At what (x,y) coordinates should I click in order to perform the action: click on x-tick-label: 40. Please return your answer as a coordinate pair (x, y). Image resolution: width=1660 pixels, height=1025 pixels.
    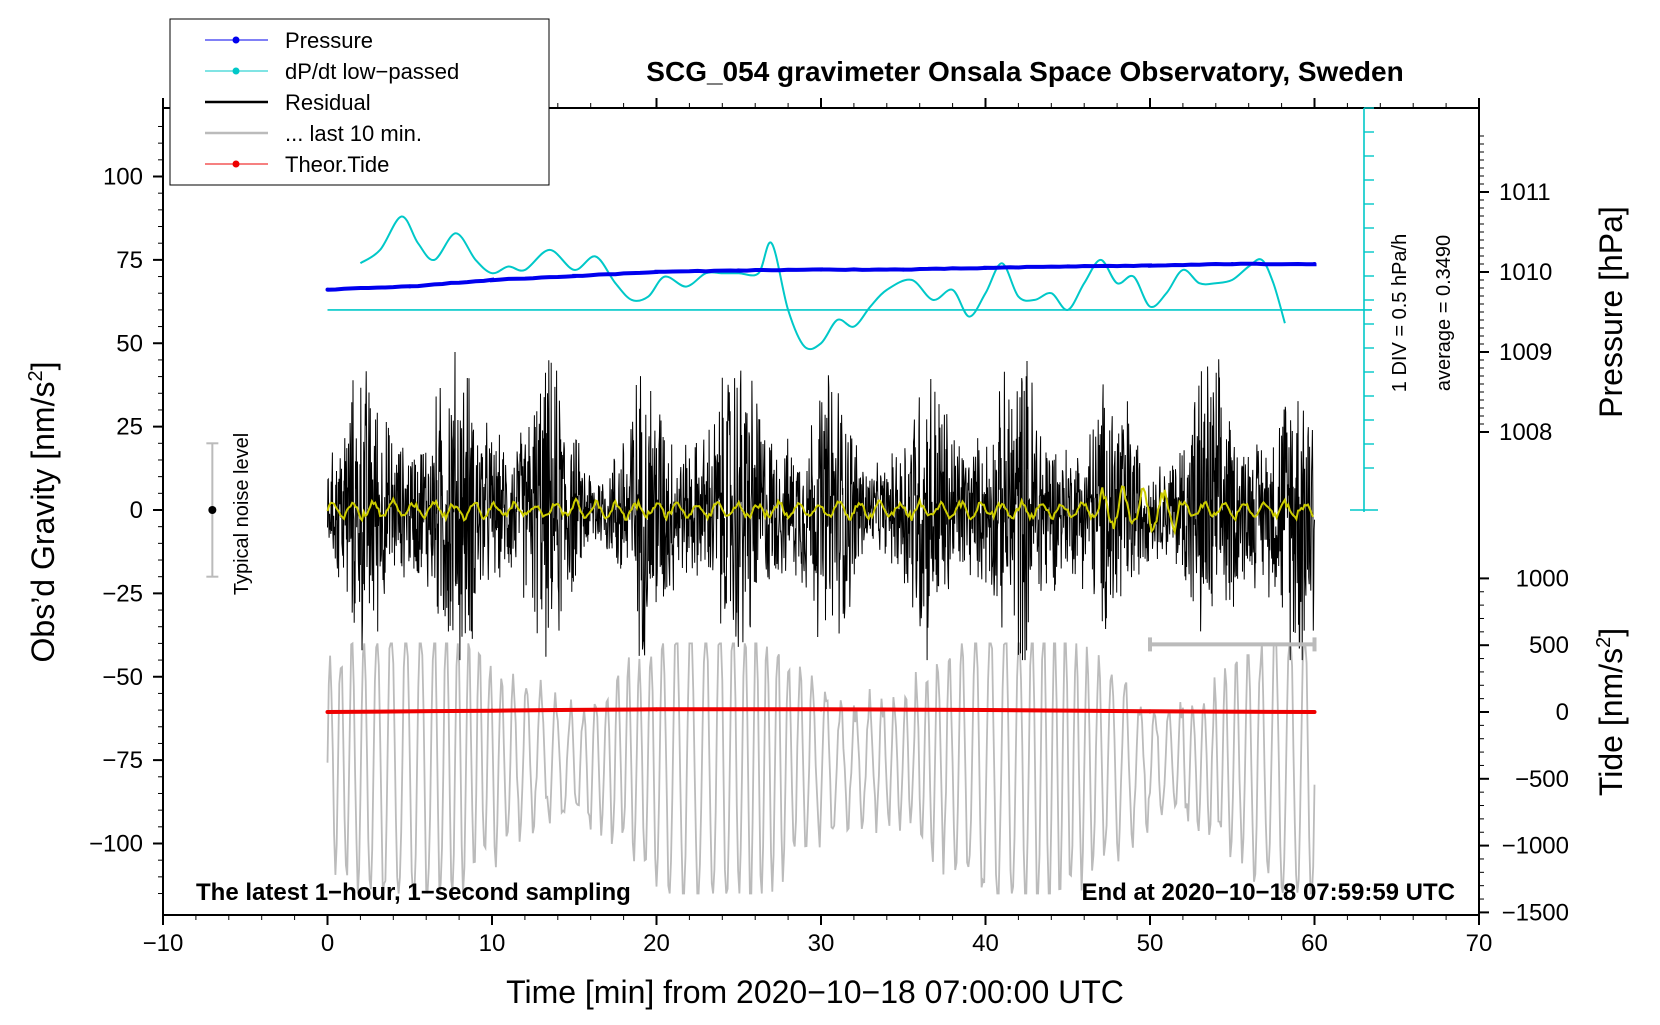
    Looking at the image, I should click on (985, 943).